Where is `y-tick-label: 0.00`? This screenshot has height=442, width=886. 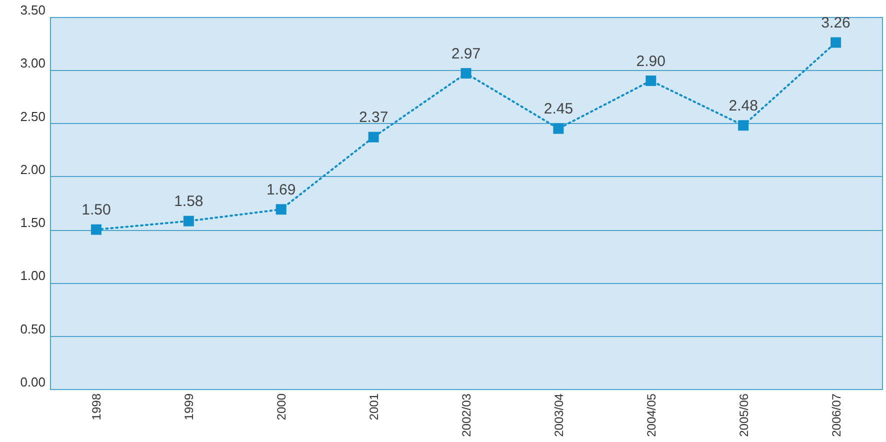 y-tick-label: 0.00 is located at coordinates (33, 382).